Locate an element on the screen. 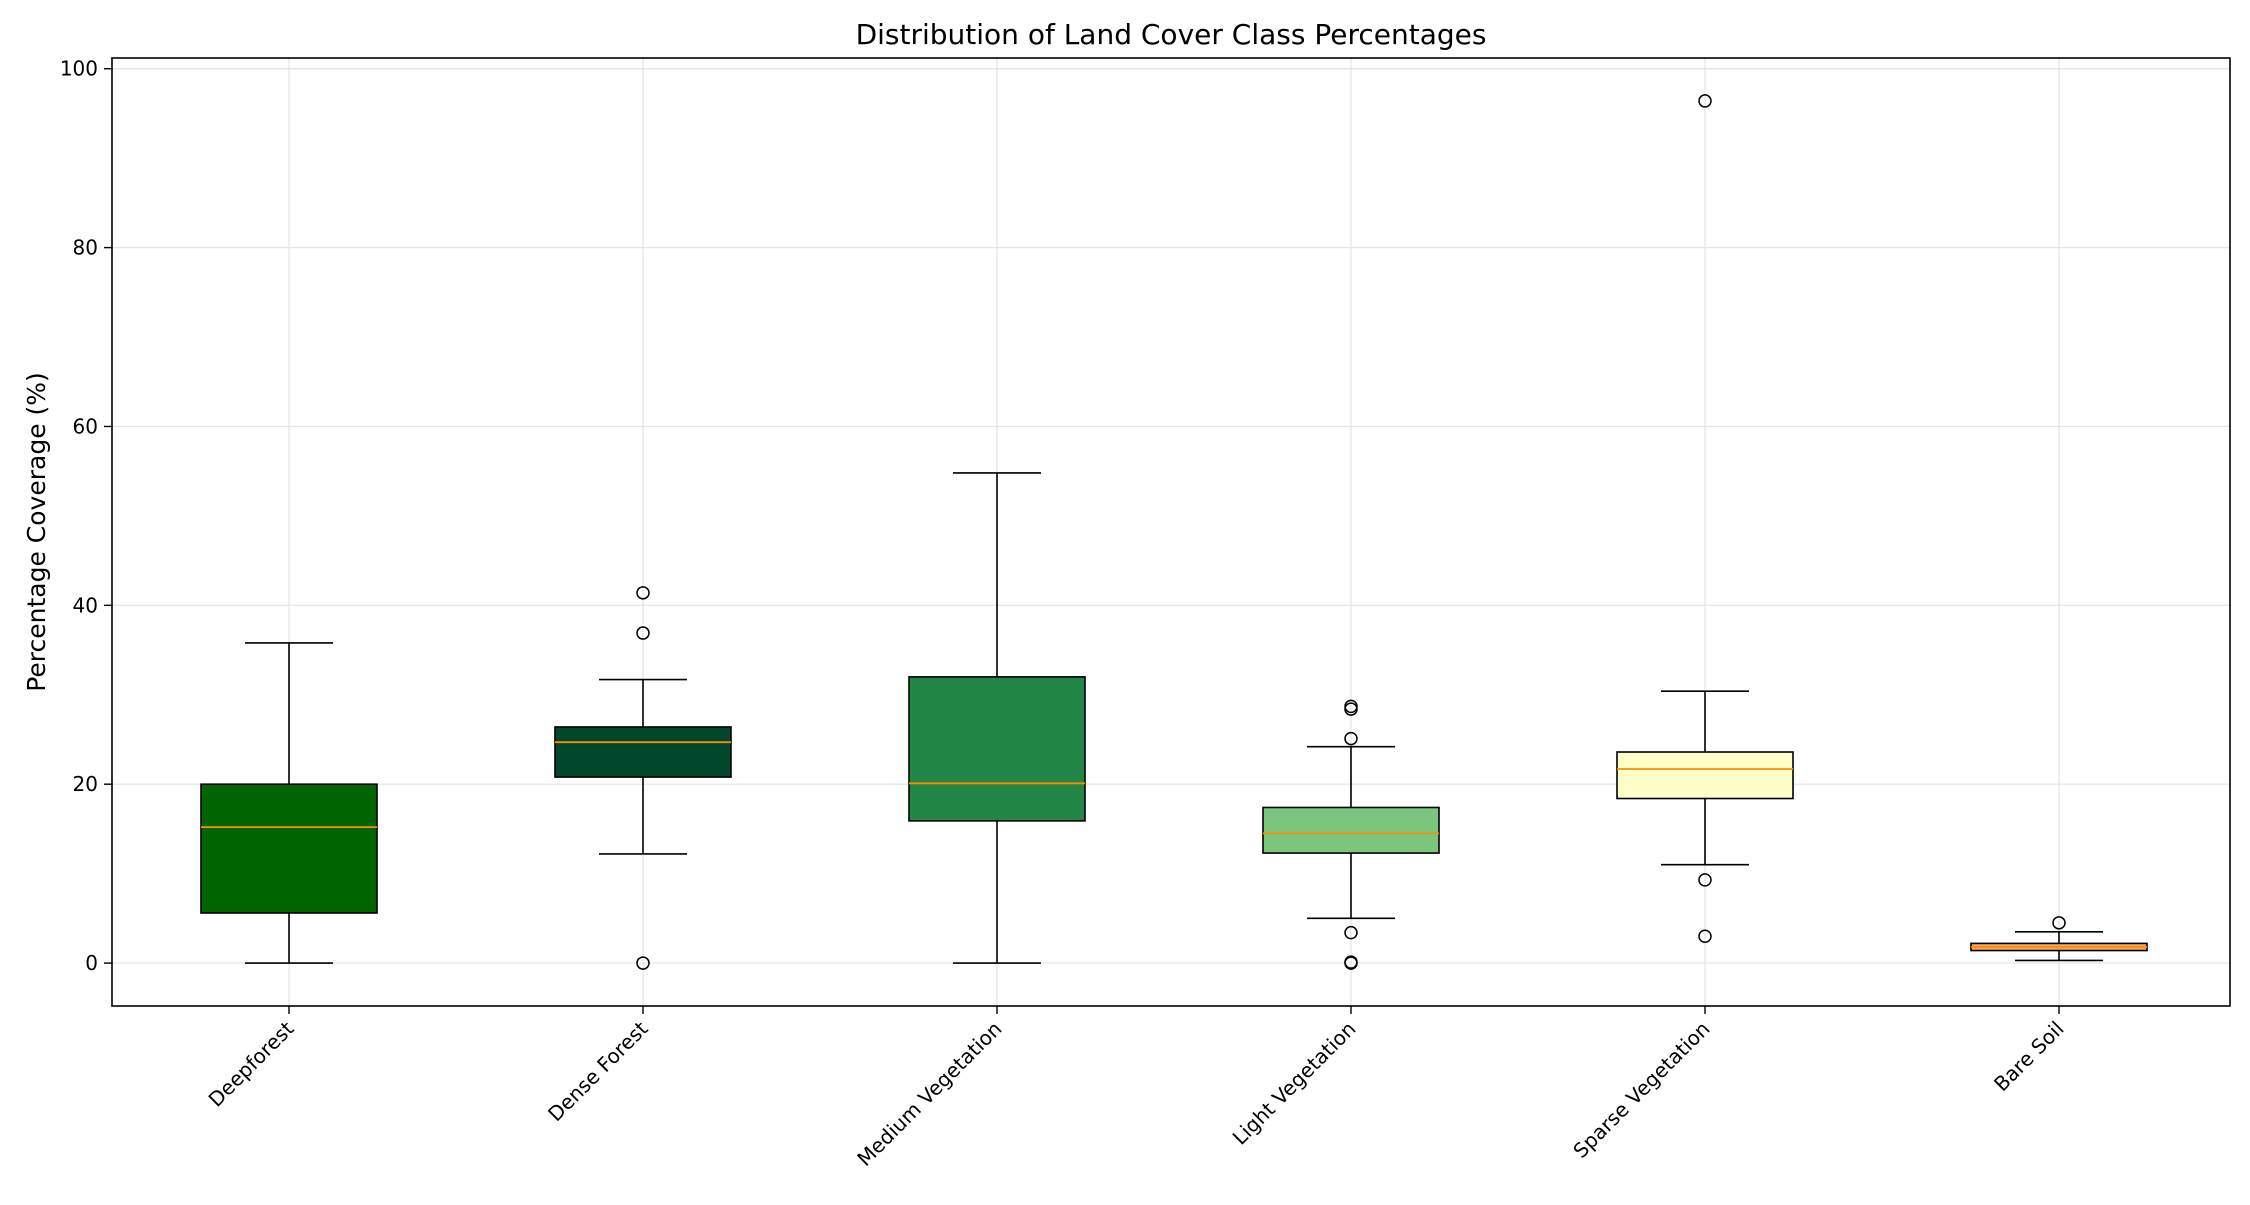 The image size is (2250, 1205). y-axis-label: Percentage Coverage (%) is located at coordinates (36, 532).